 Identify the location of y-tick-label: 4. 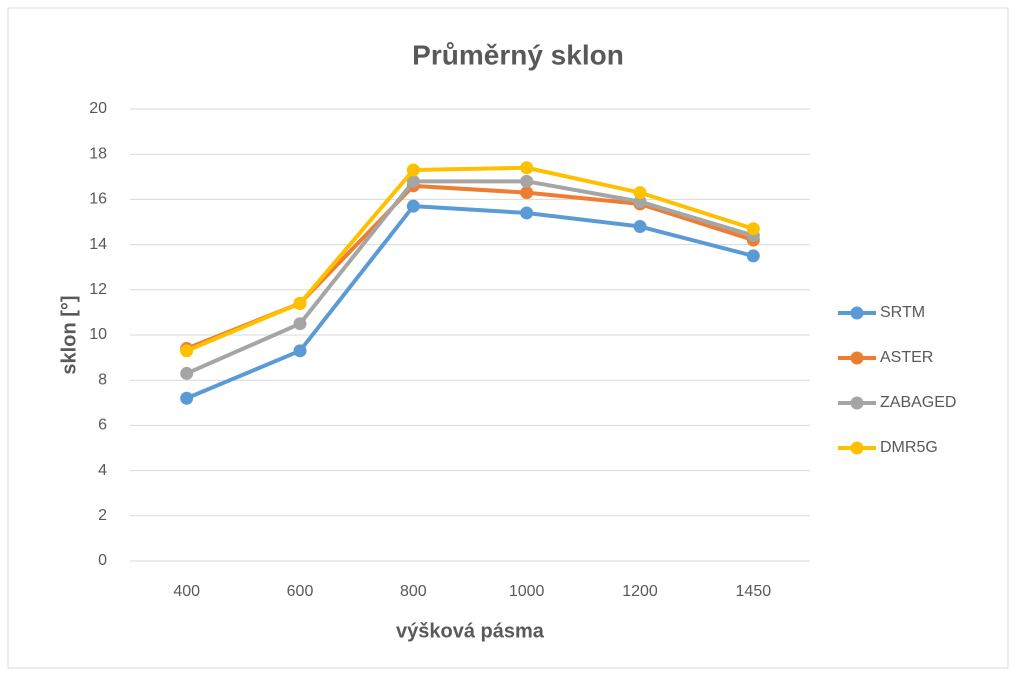
(102, 470).